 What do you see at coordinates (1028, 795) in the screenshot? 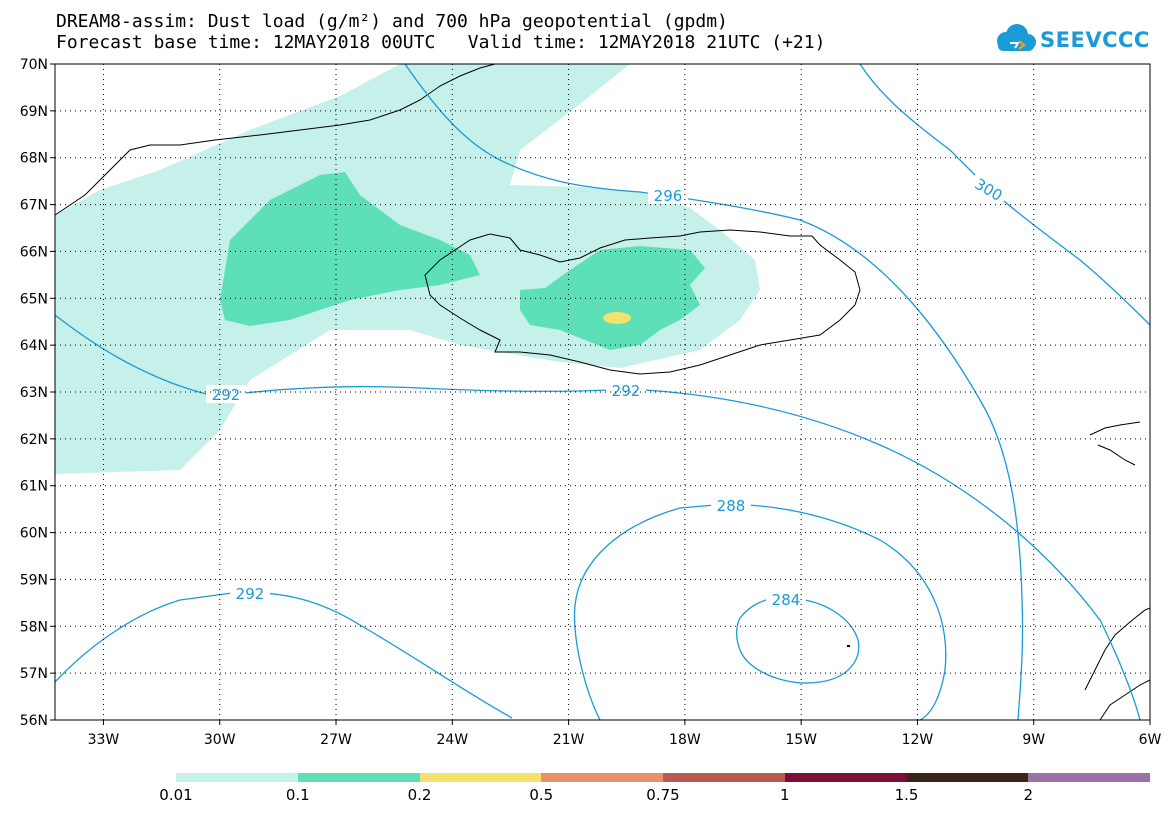
I see `legend-tick-label: 2` at bounding box center [1028, 795].